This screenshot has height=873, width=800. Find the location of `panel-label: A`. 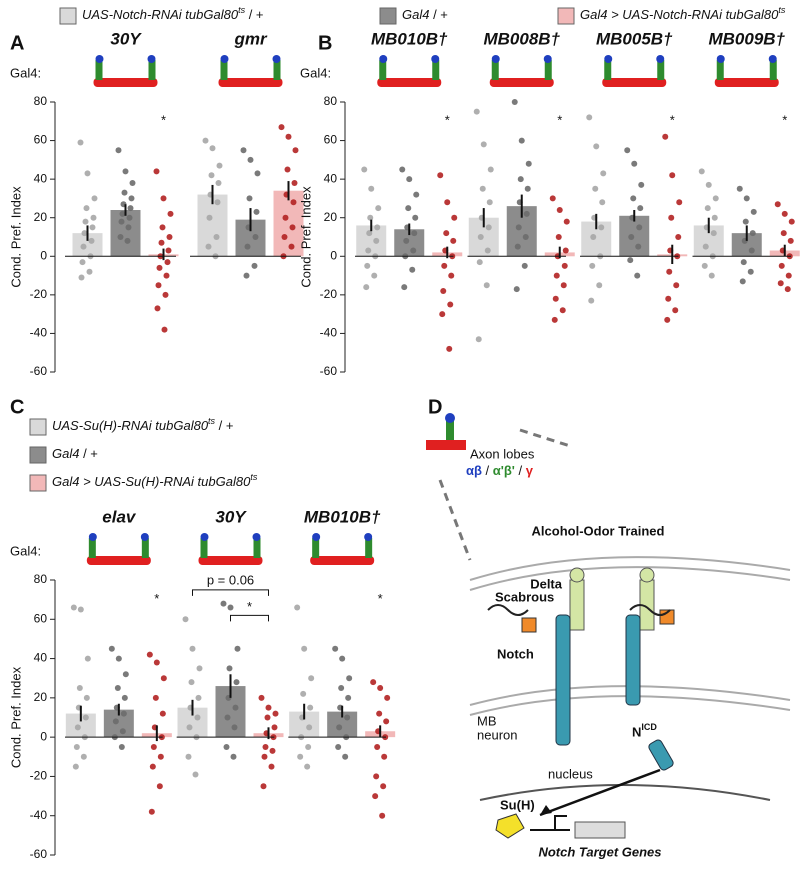

panel-label: A is located at coordinates (17, 43).